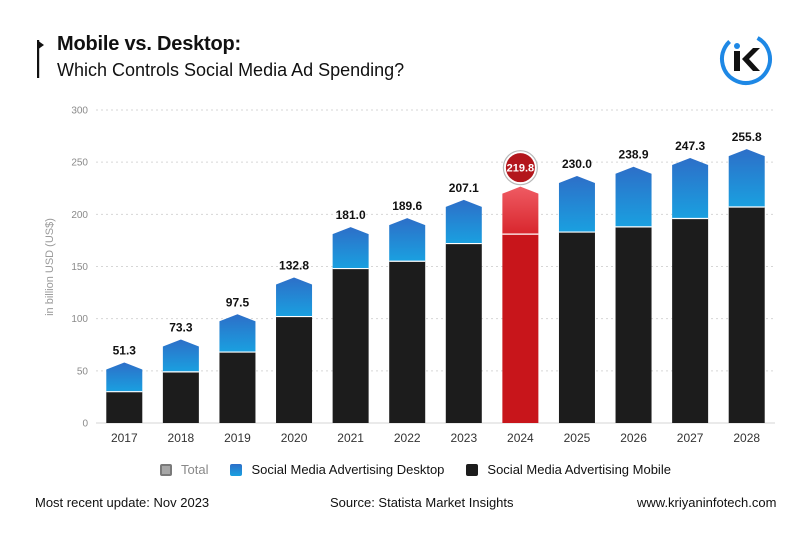 Image resolution: width=805 pixels, height=537 pixels. I want to click on data-label-2026: 238.9, so click(634, 155).